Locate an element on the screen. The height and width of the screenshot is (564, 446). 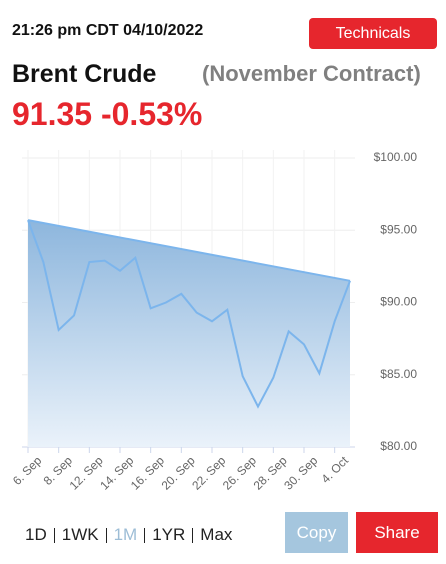
instrument-title: Brent Crude is located at coordinates (84, 74).